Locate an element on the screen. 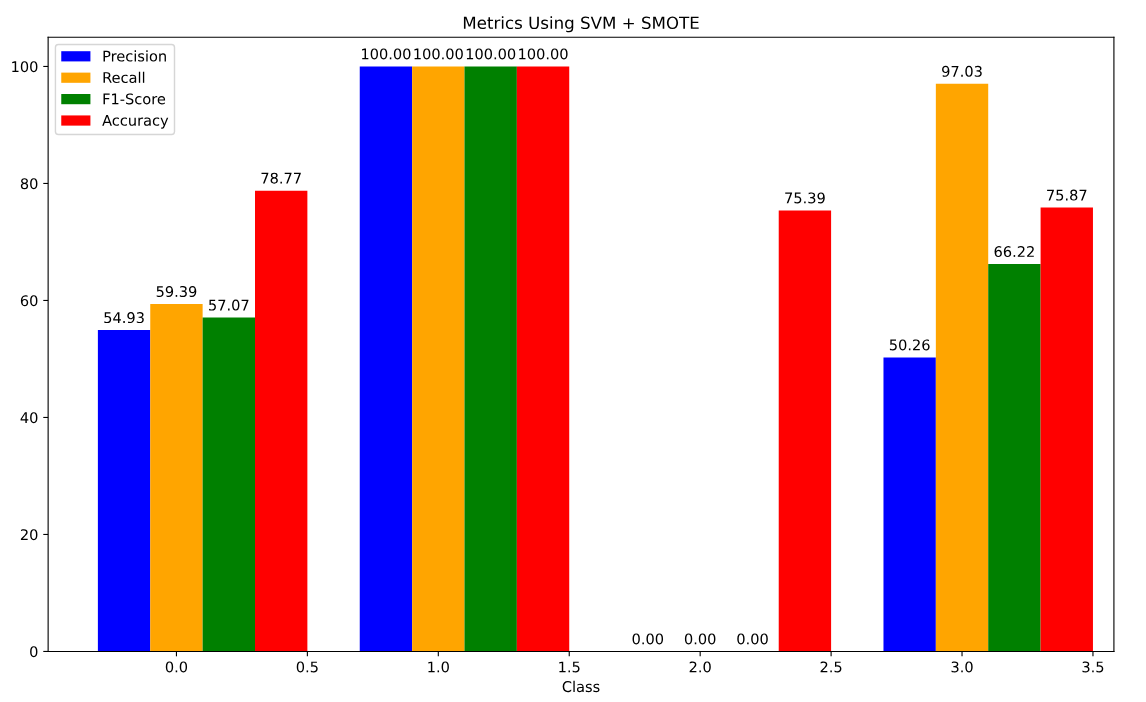  x-tick-label: 0.0 is located at coordinates (176, 667).